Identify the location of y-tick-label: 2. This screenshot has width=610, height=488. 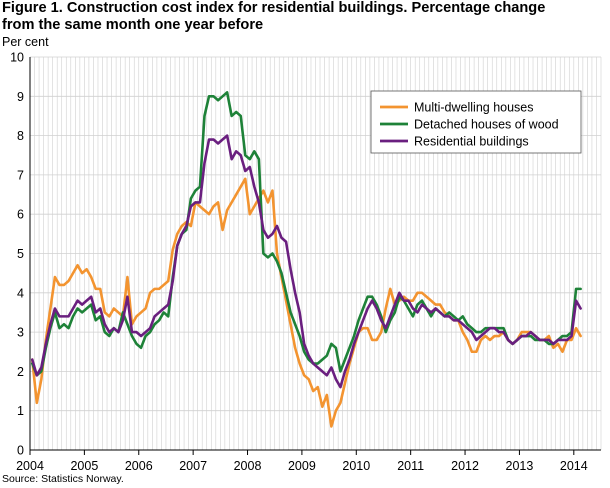
(20, 372).